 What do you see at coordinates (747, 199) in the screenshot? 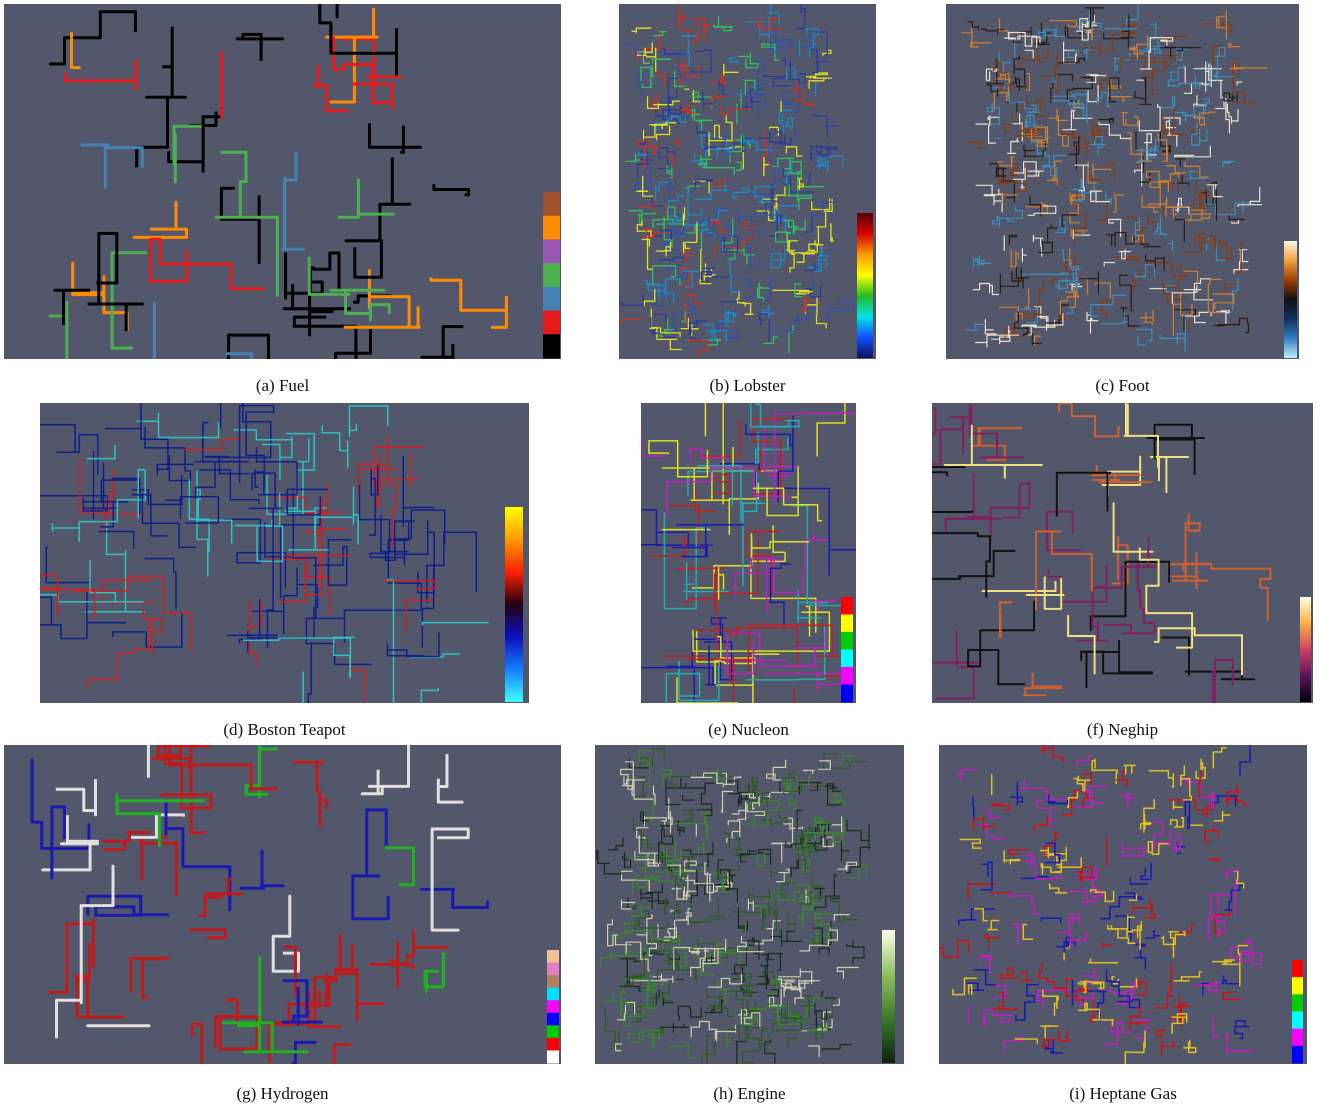
I see `panel: (b) Lobster` at bounding box center [747, 199].